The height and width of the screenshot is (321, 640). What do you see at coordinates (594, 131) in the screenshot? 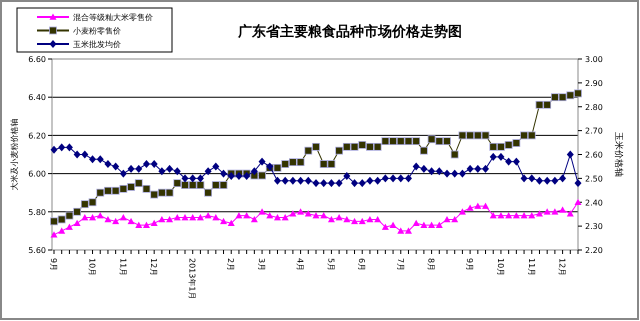
I see `y2-tick-label: 2.70` at bounding box center [594, 131].